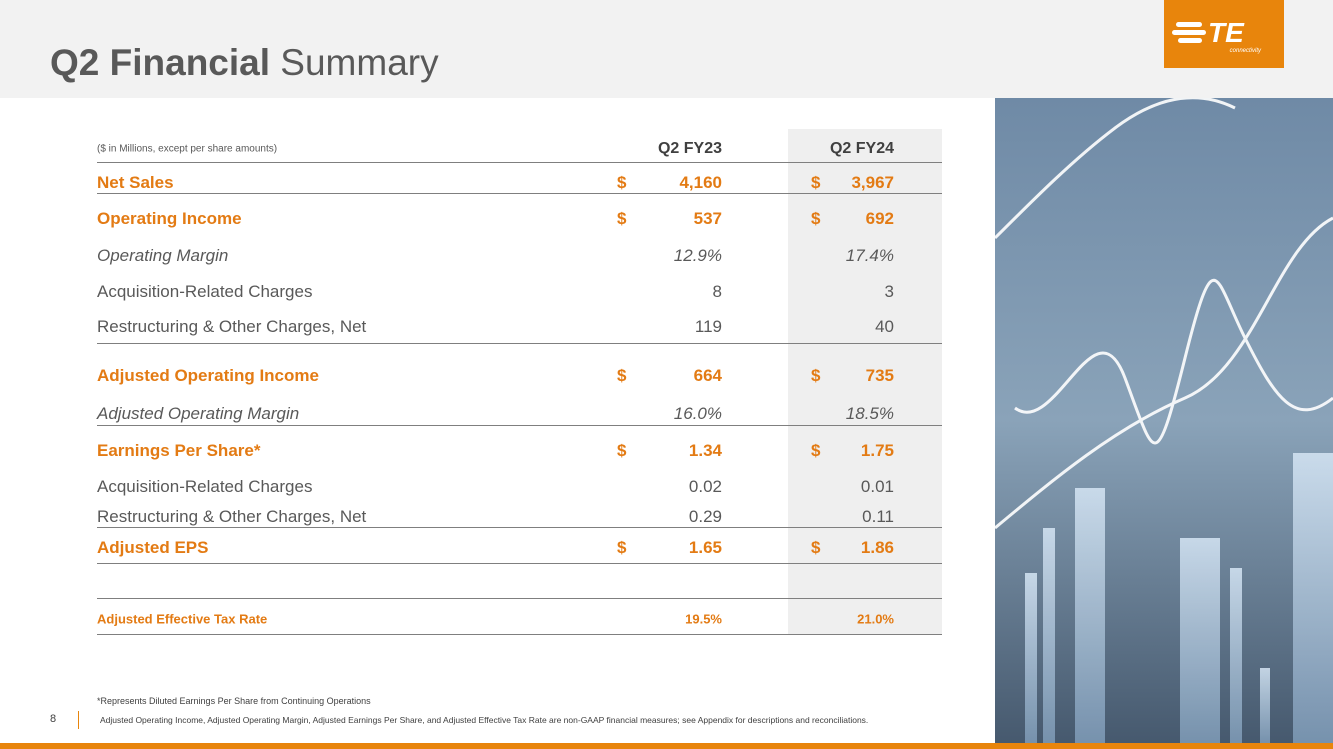 Image resolution: width=1333 pixels, height=749 pixels. I want to click on value: 3,967, so click(872, 182).